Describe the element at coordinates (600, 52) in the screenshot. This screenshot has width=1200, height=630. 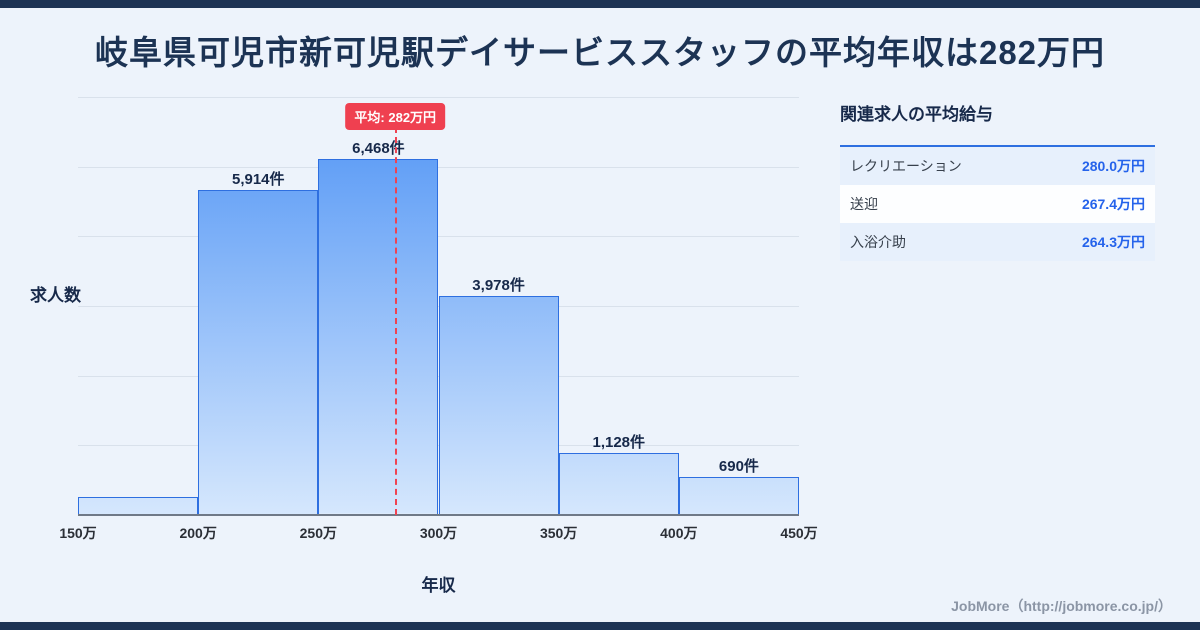
I see `page-title: 岐阜県可児市新可児駅デイサービススタッフの平均年収は282万円` at that location.